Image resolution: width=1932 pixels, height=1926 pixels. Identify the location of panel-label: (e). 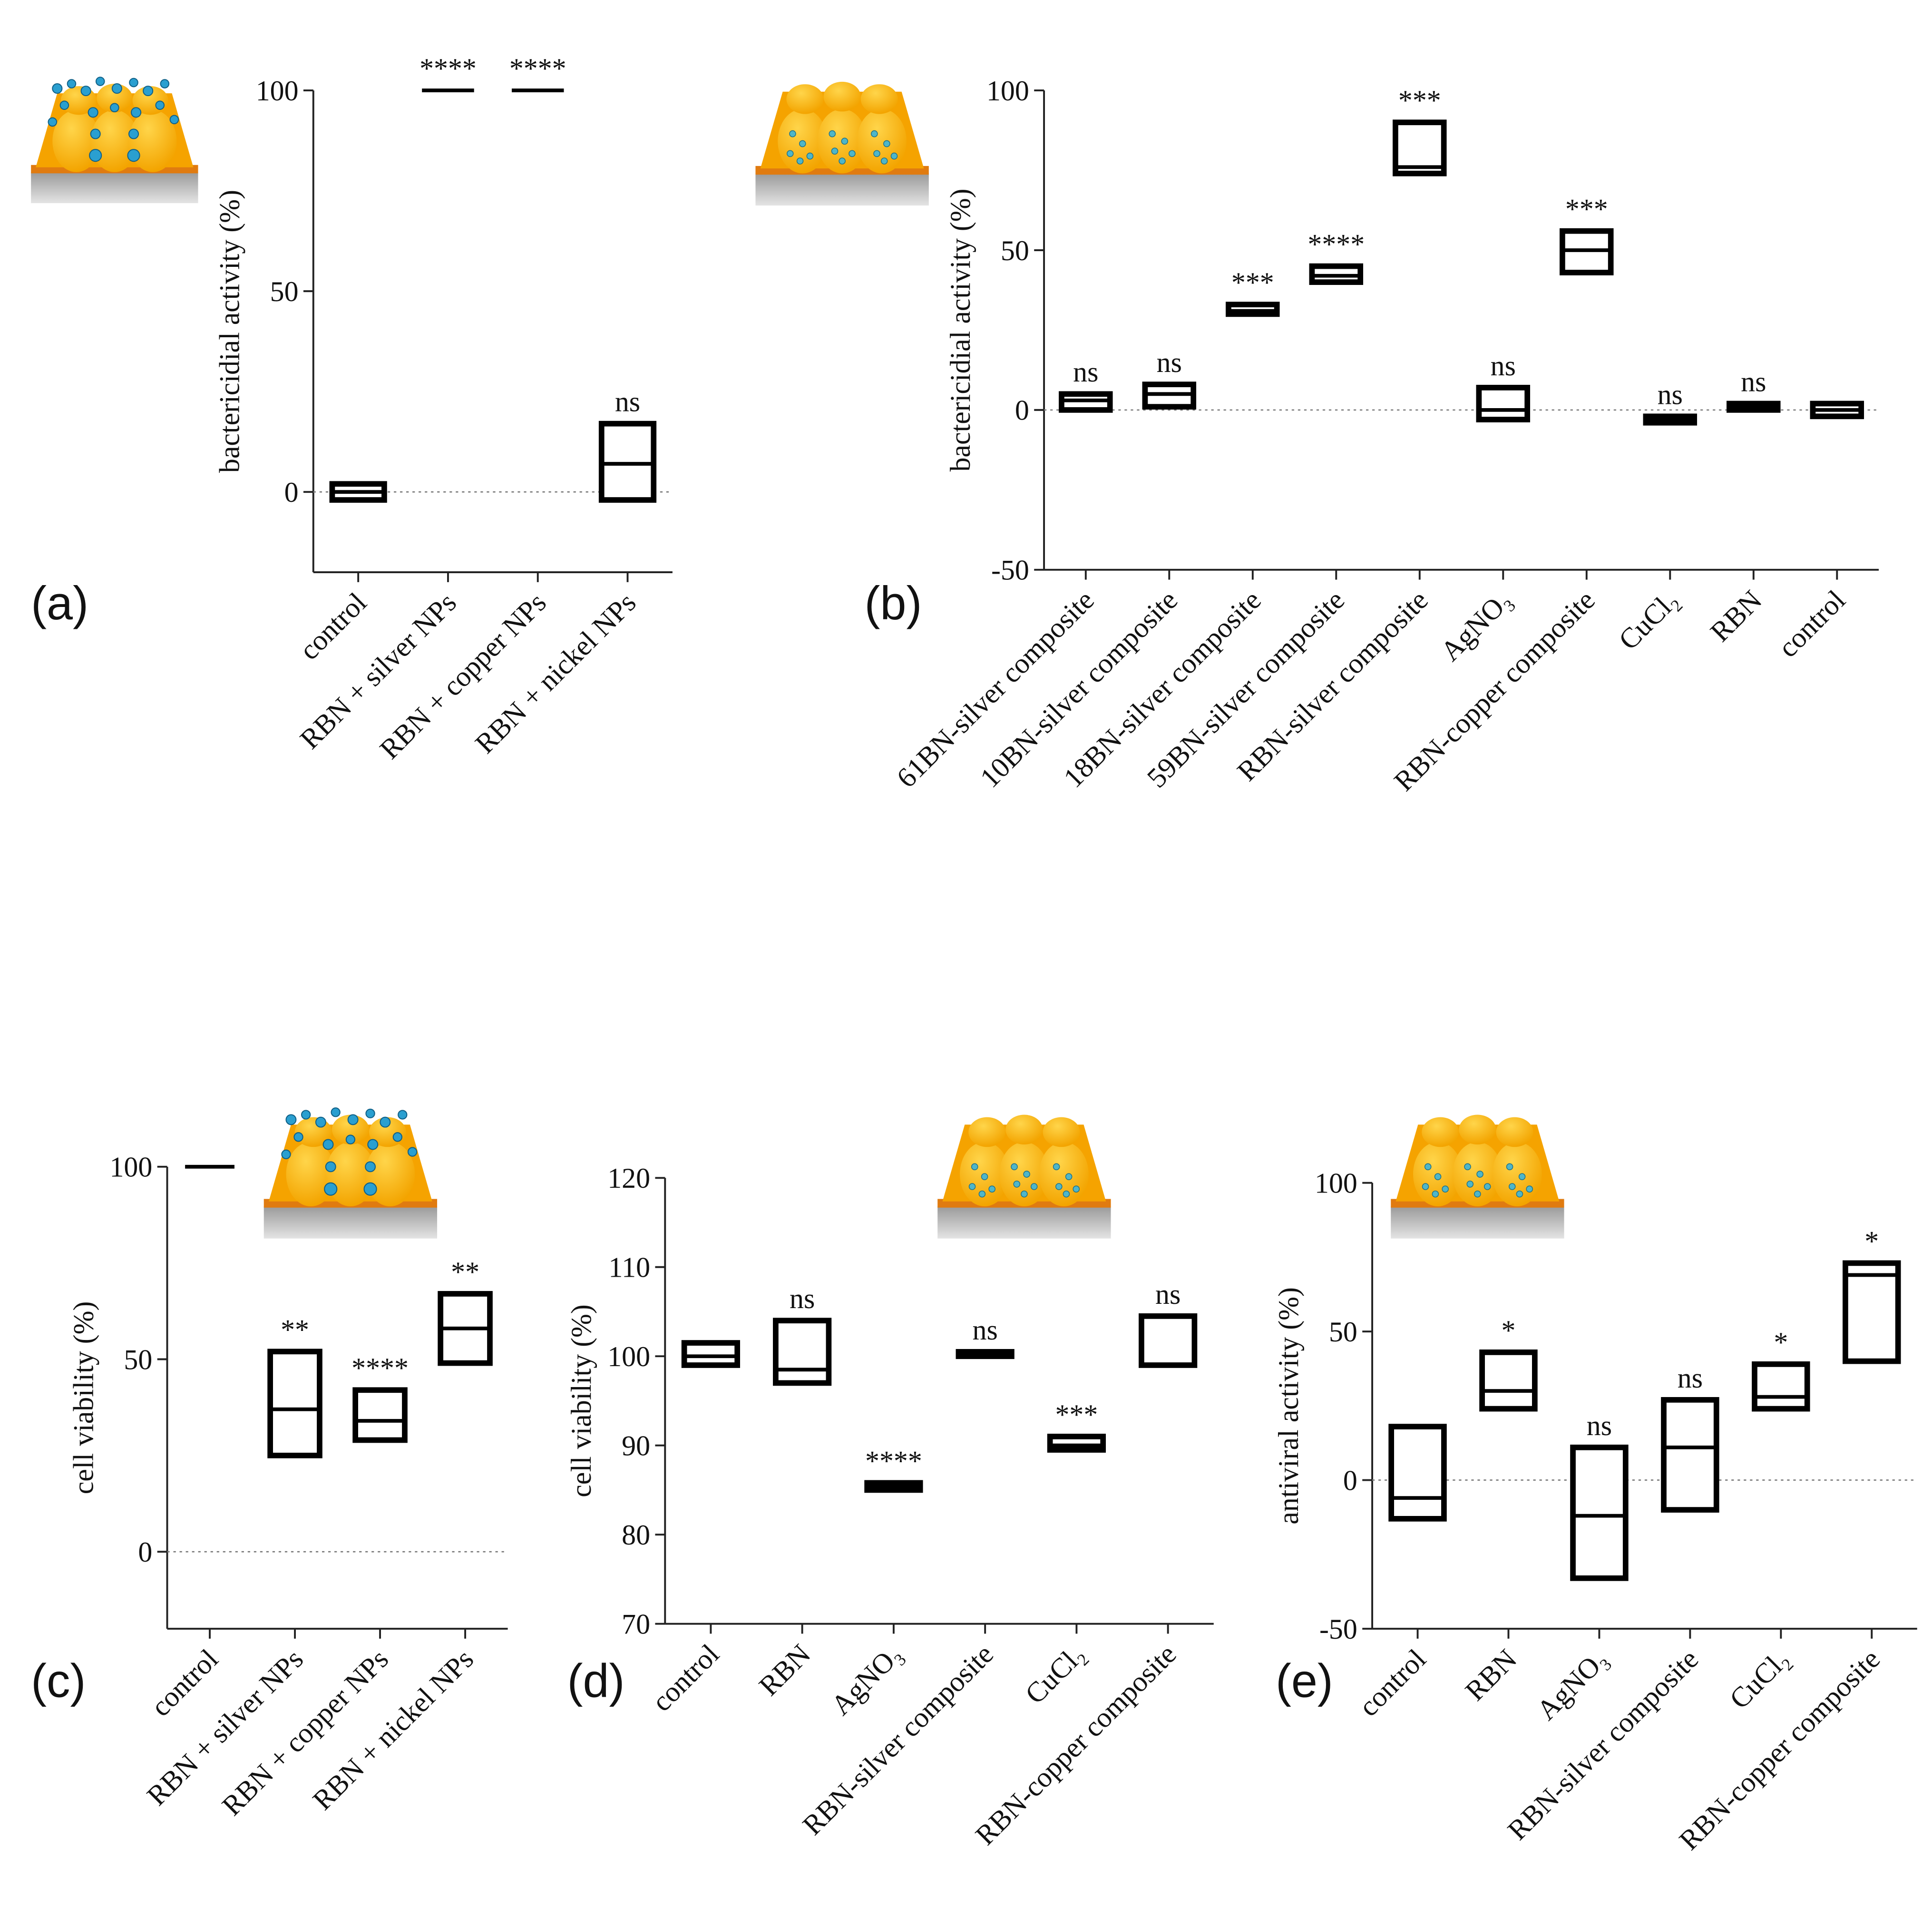
(1304, 1680).